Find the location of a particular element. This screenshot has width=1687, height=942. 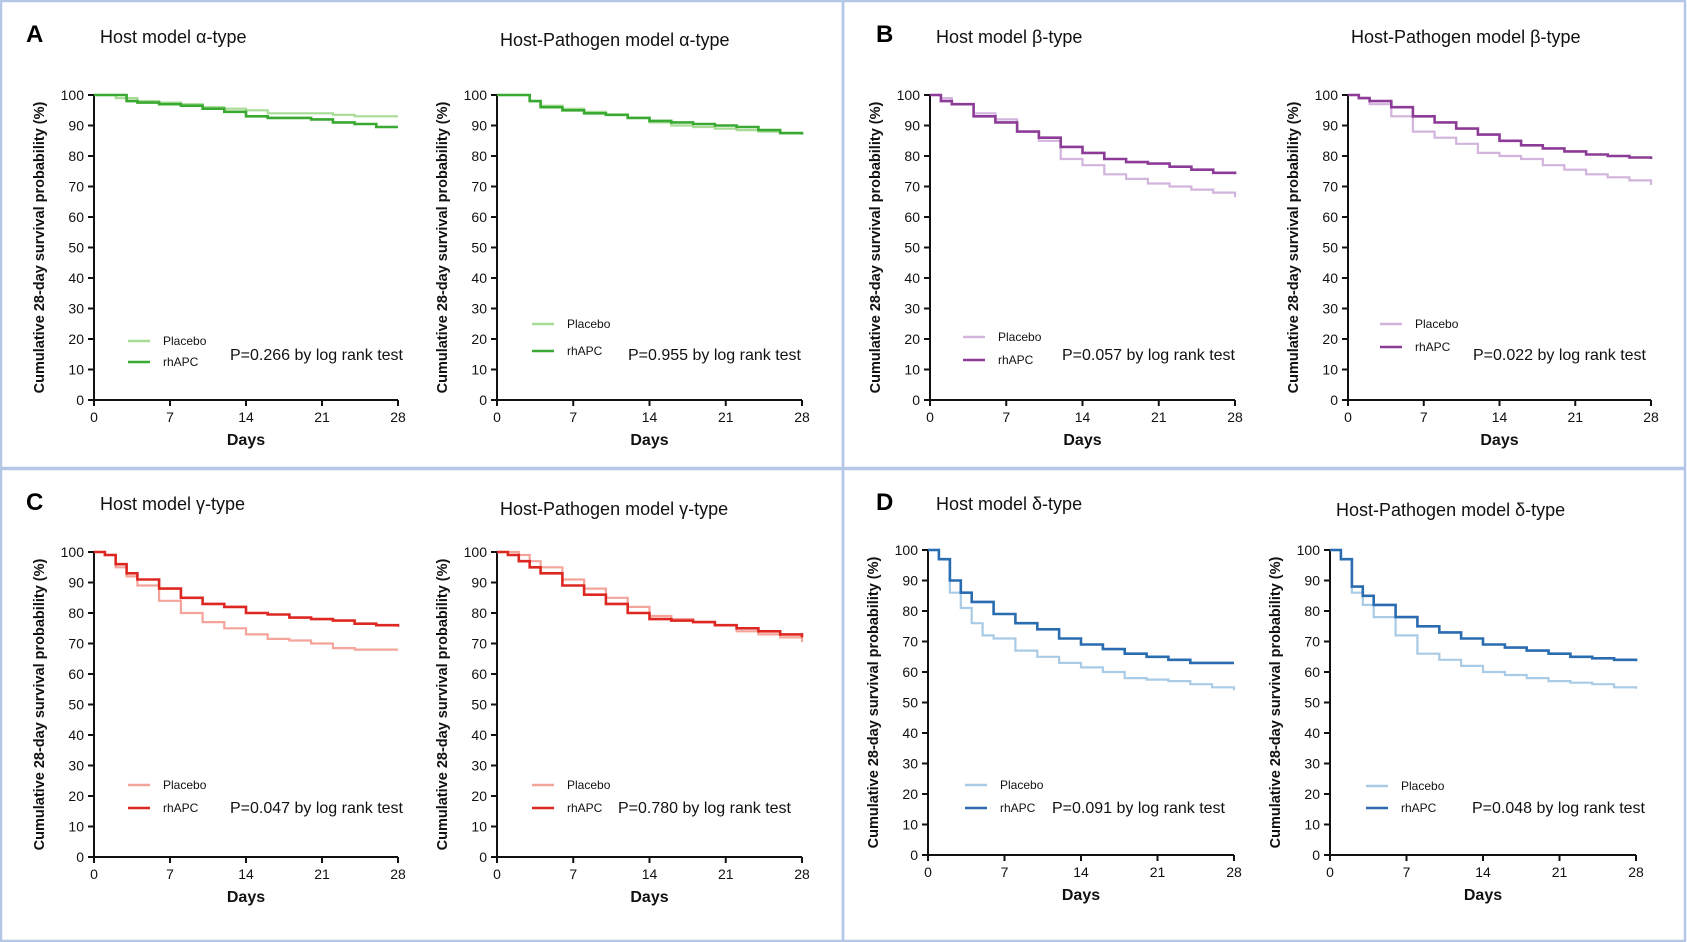

x-axis-title: Days is located at coordinates (649, 897).